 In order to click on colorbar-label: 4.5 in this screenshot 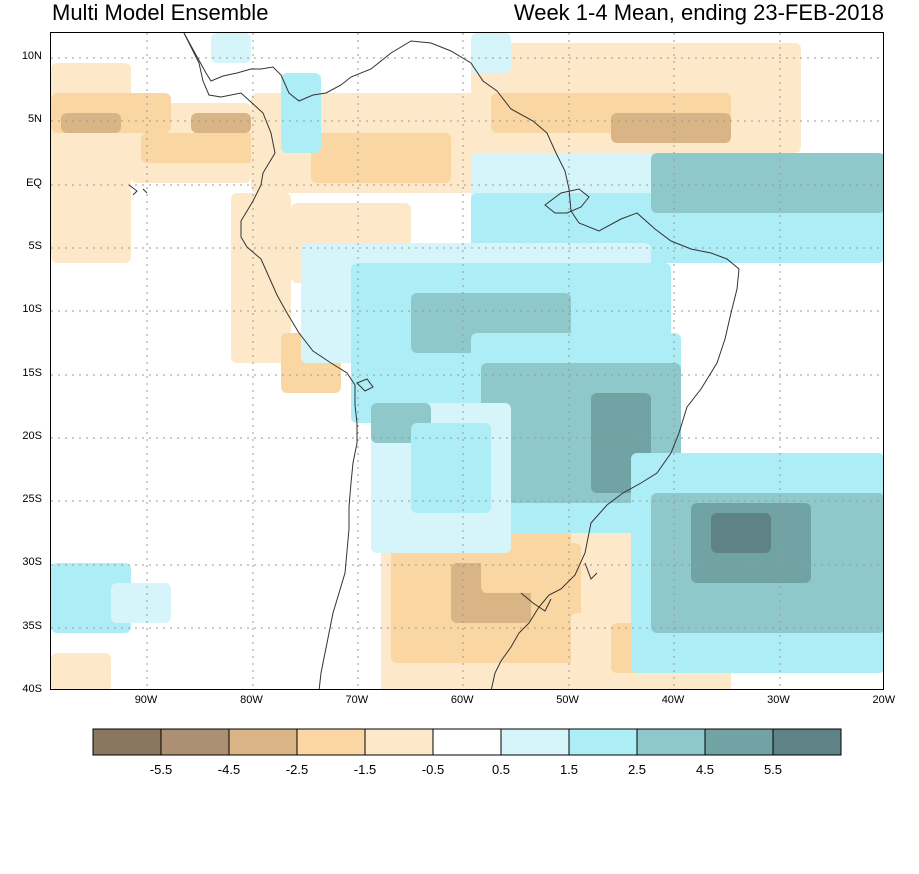, I will do `click(705, 769)`.